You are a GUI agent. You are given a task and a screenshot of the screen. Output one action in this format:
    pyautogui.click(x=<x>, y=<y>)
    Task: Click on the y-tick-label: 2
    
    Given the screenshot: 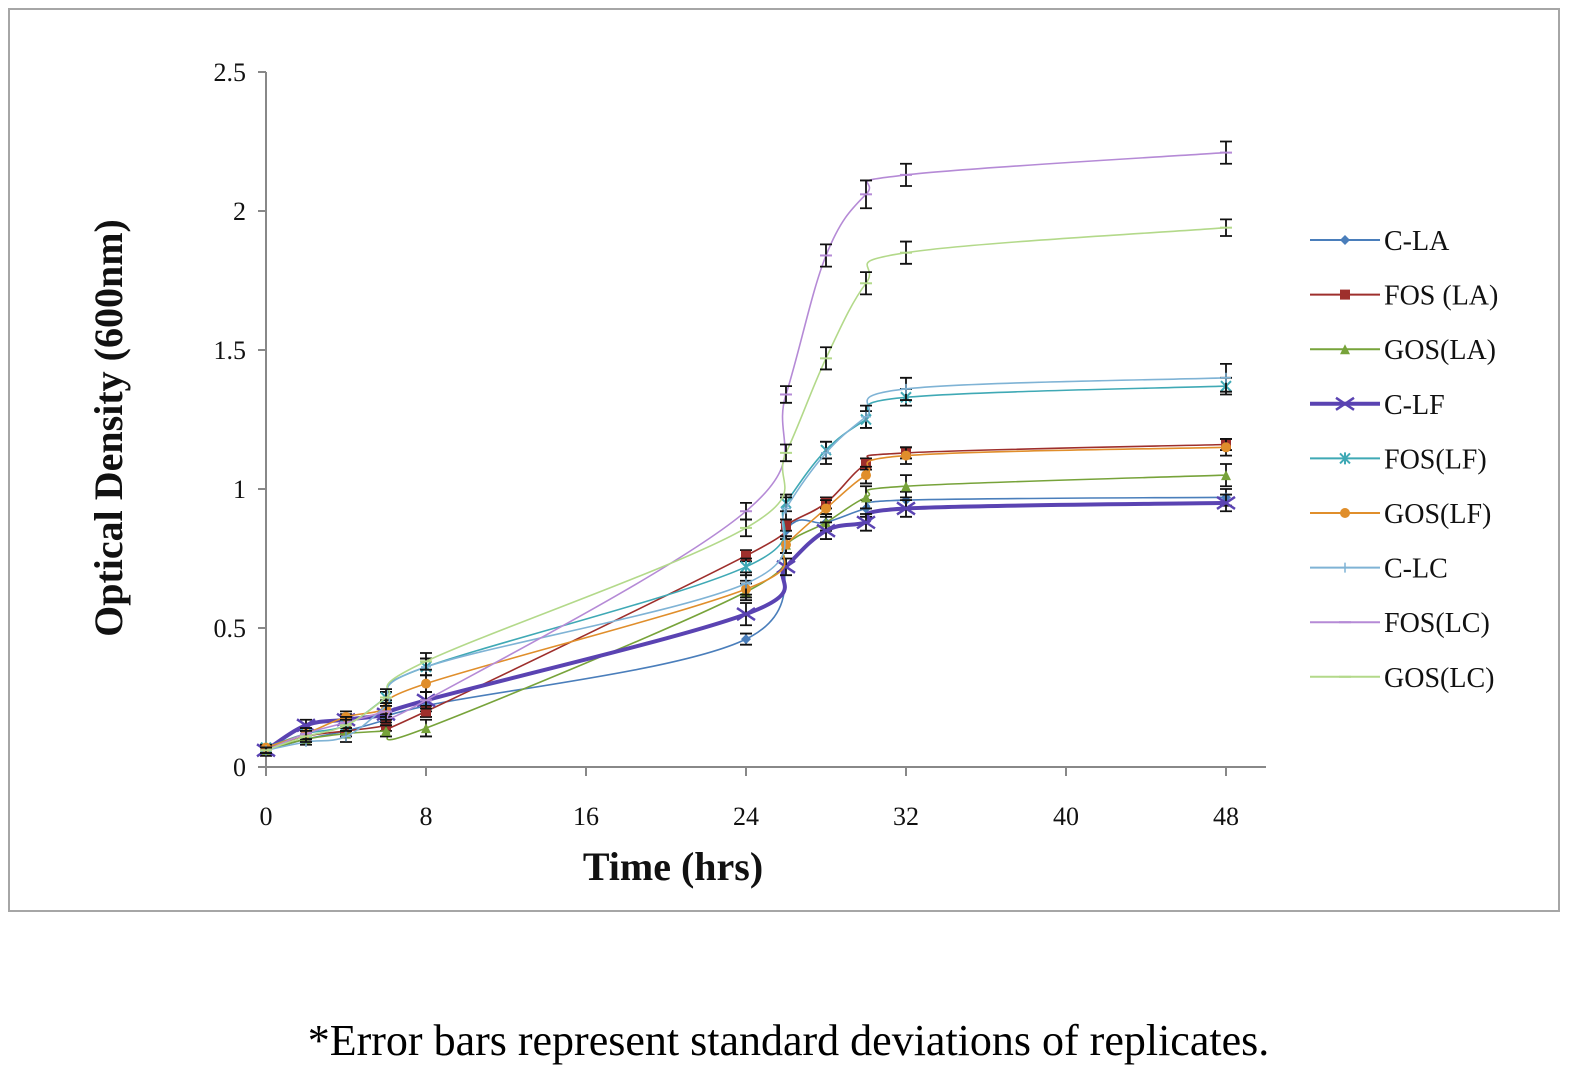 What is the action you would take?
    pyautogui.click(x=239, y=211)
    